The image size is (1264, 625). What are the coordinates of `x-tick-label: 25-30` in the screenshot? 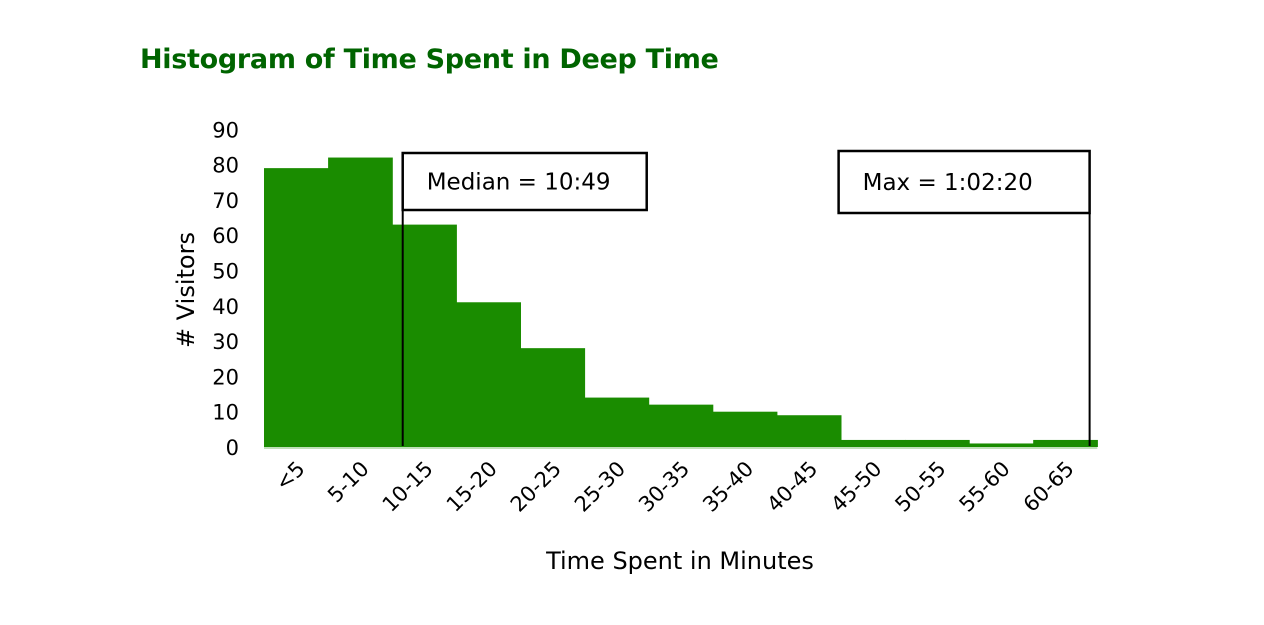 It's located at (600, 487).